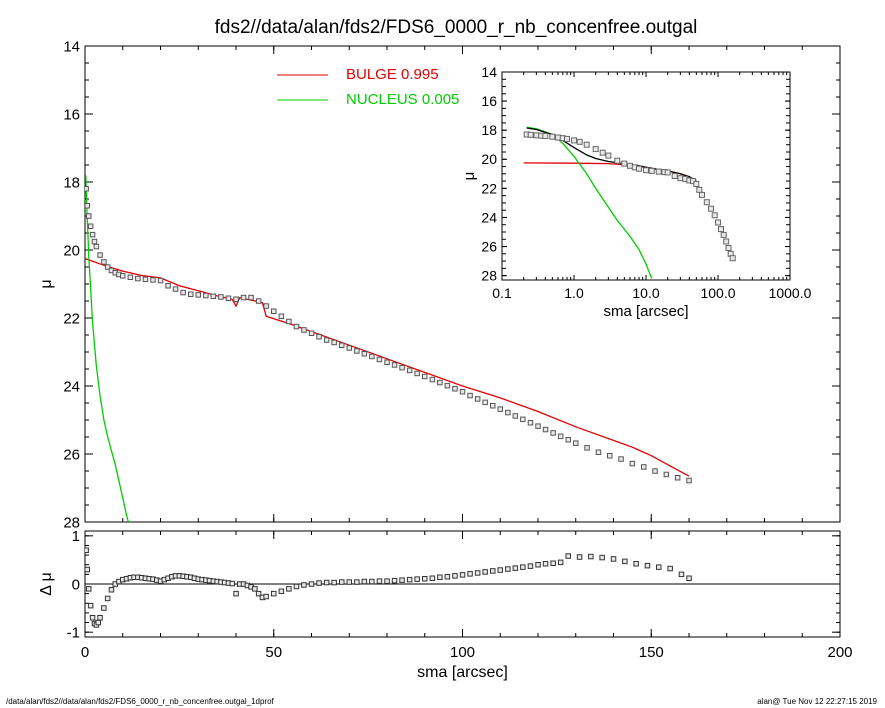  What do you see at coordinates (790, 293) in the screenshot?
I see `x-tick-label: 1000.0` at bounding box center [790, 293].